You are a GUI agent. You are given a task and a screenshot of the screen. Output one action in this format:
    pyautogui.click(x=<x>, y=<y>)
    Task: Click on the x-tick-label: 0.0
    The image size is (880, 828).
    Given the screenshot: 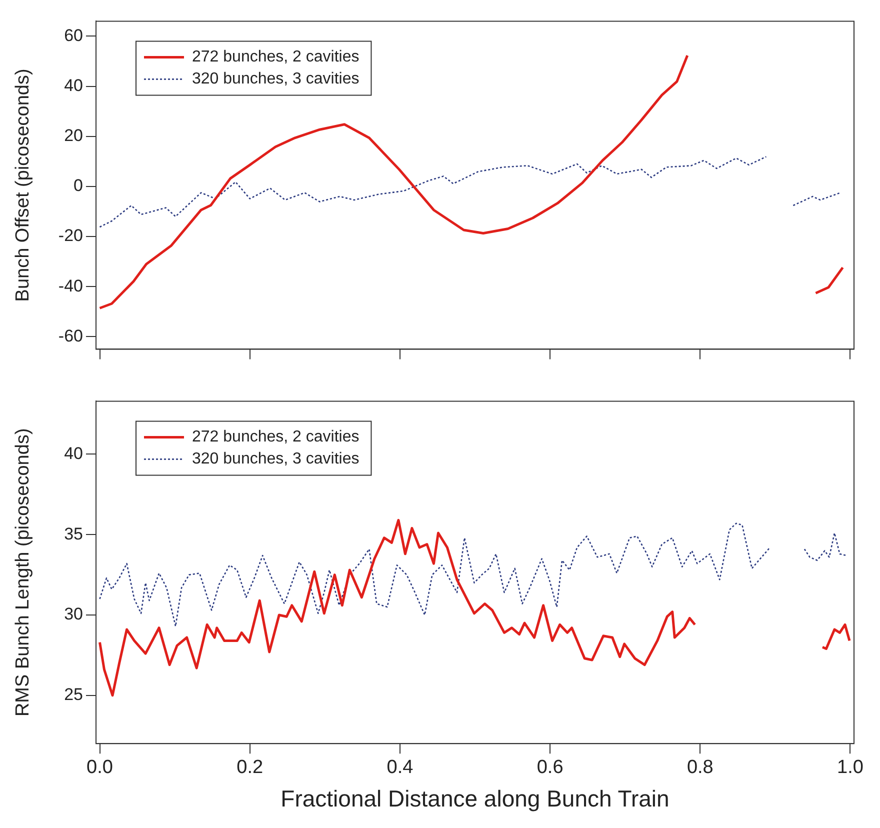 What is the action you would take?
    pyautogui.click(x=99, y=767)
    